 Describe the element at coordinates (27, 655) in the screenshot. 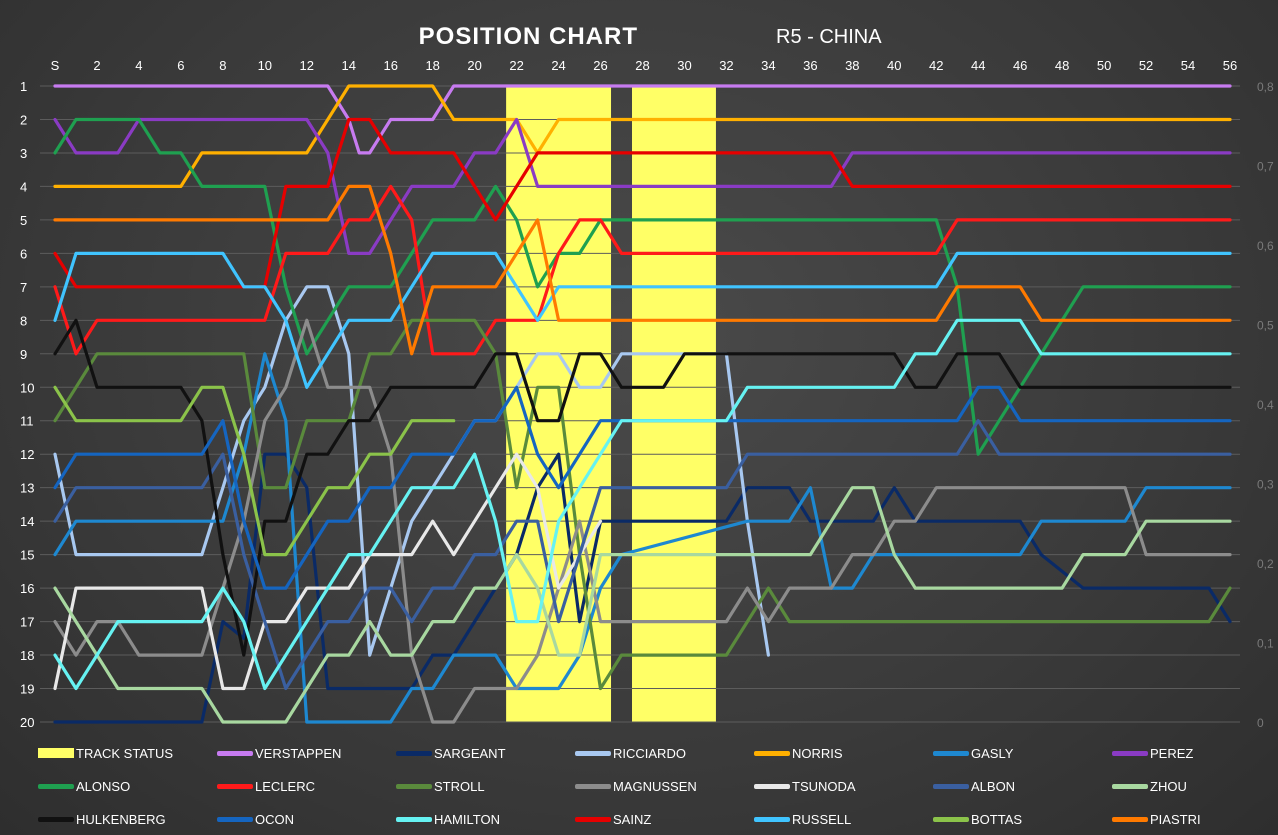

I see `y-tick-label: 18` at that location.